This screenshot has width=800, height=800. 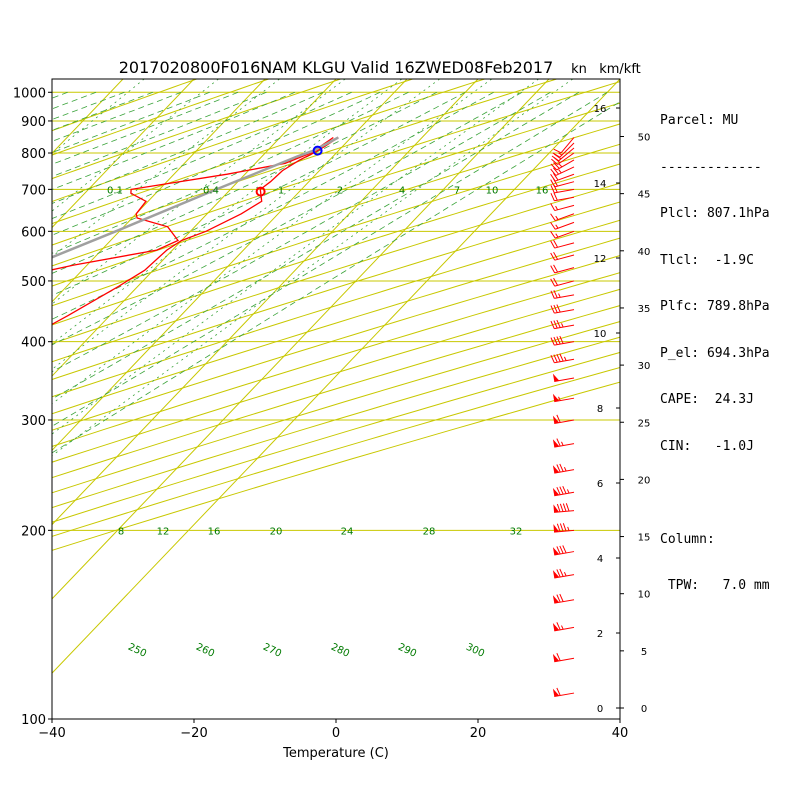 What do you see at coordinates (33, 282) in the screenshot?
I see `pressure-tick-label: 500` at bounding box center [33, 282].